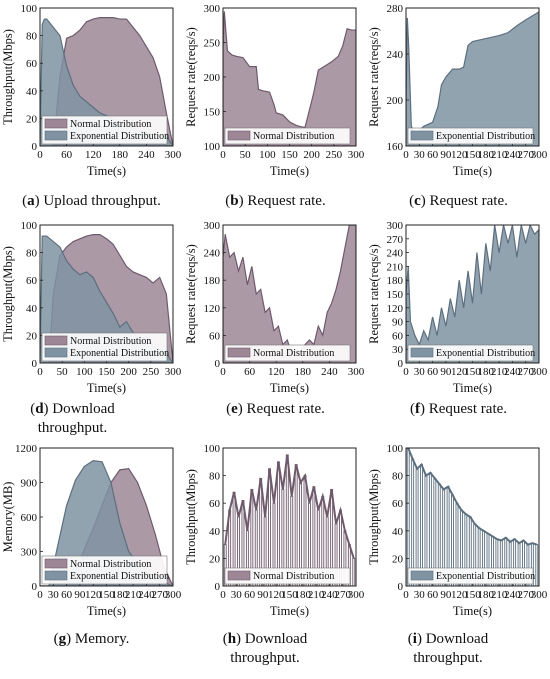 This screenshot has height=679, width=550. Describe the element at coordinates (63, 372) in the screenshot. I see `x-tick-label: 50` at that location.